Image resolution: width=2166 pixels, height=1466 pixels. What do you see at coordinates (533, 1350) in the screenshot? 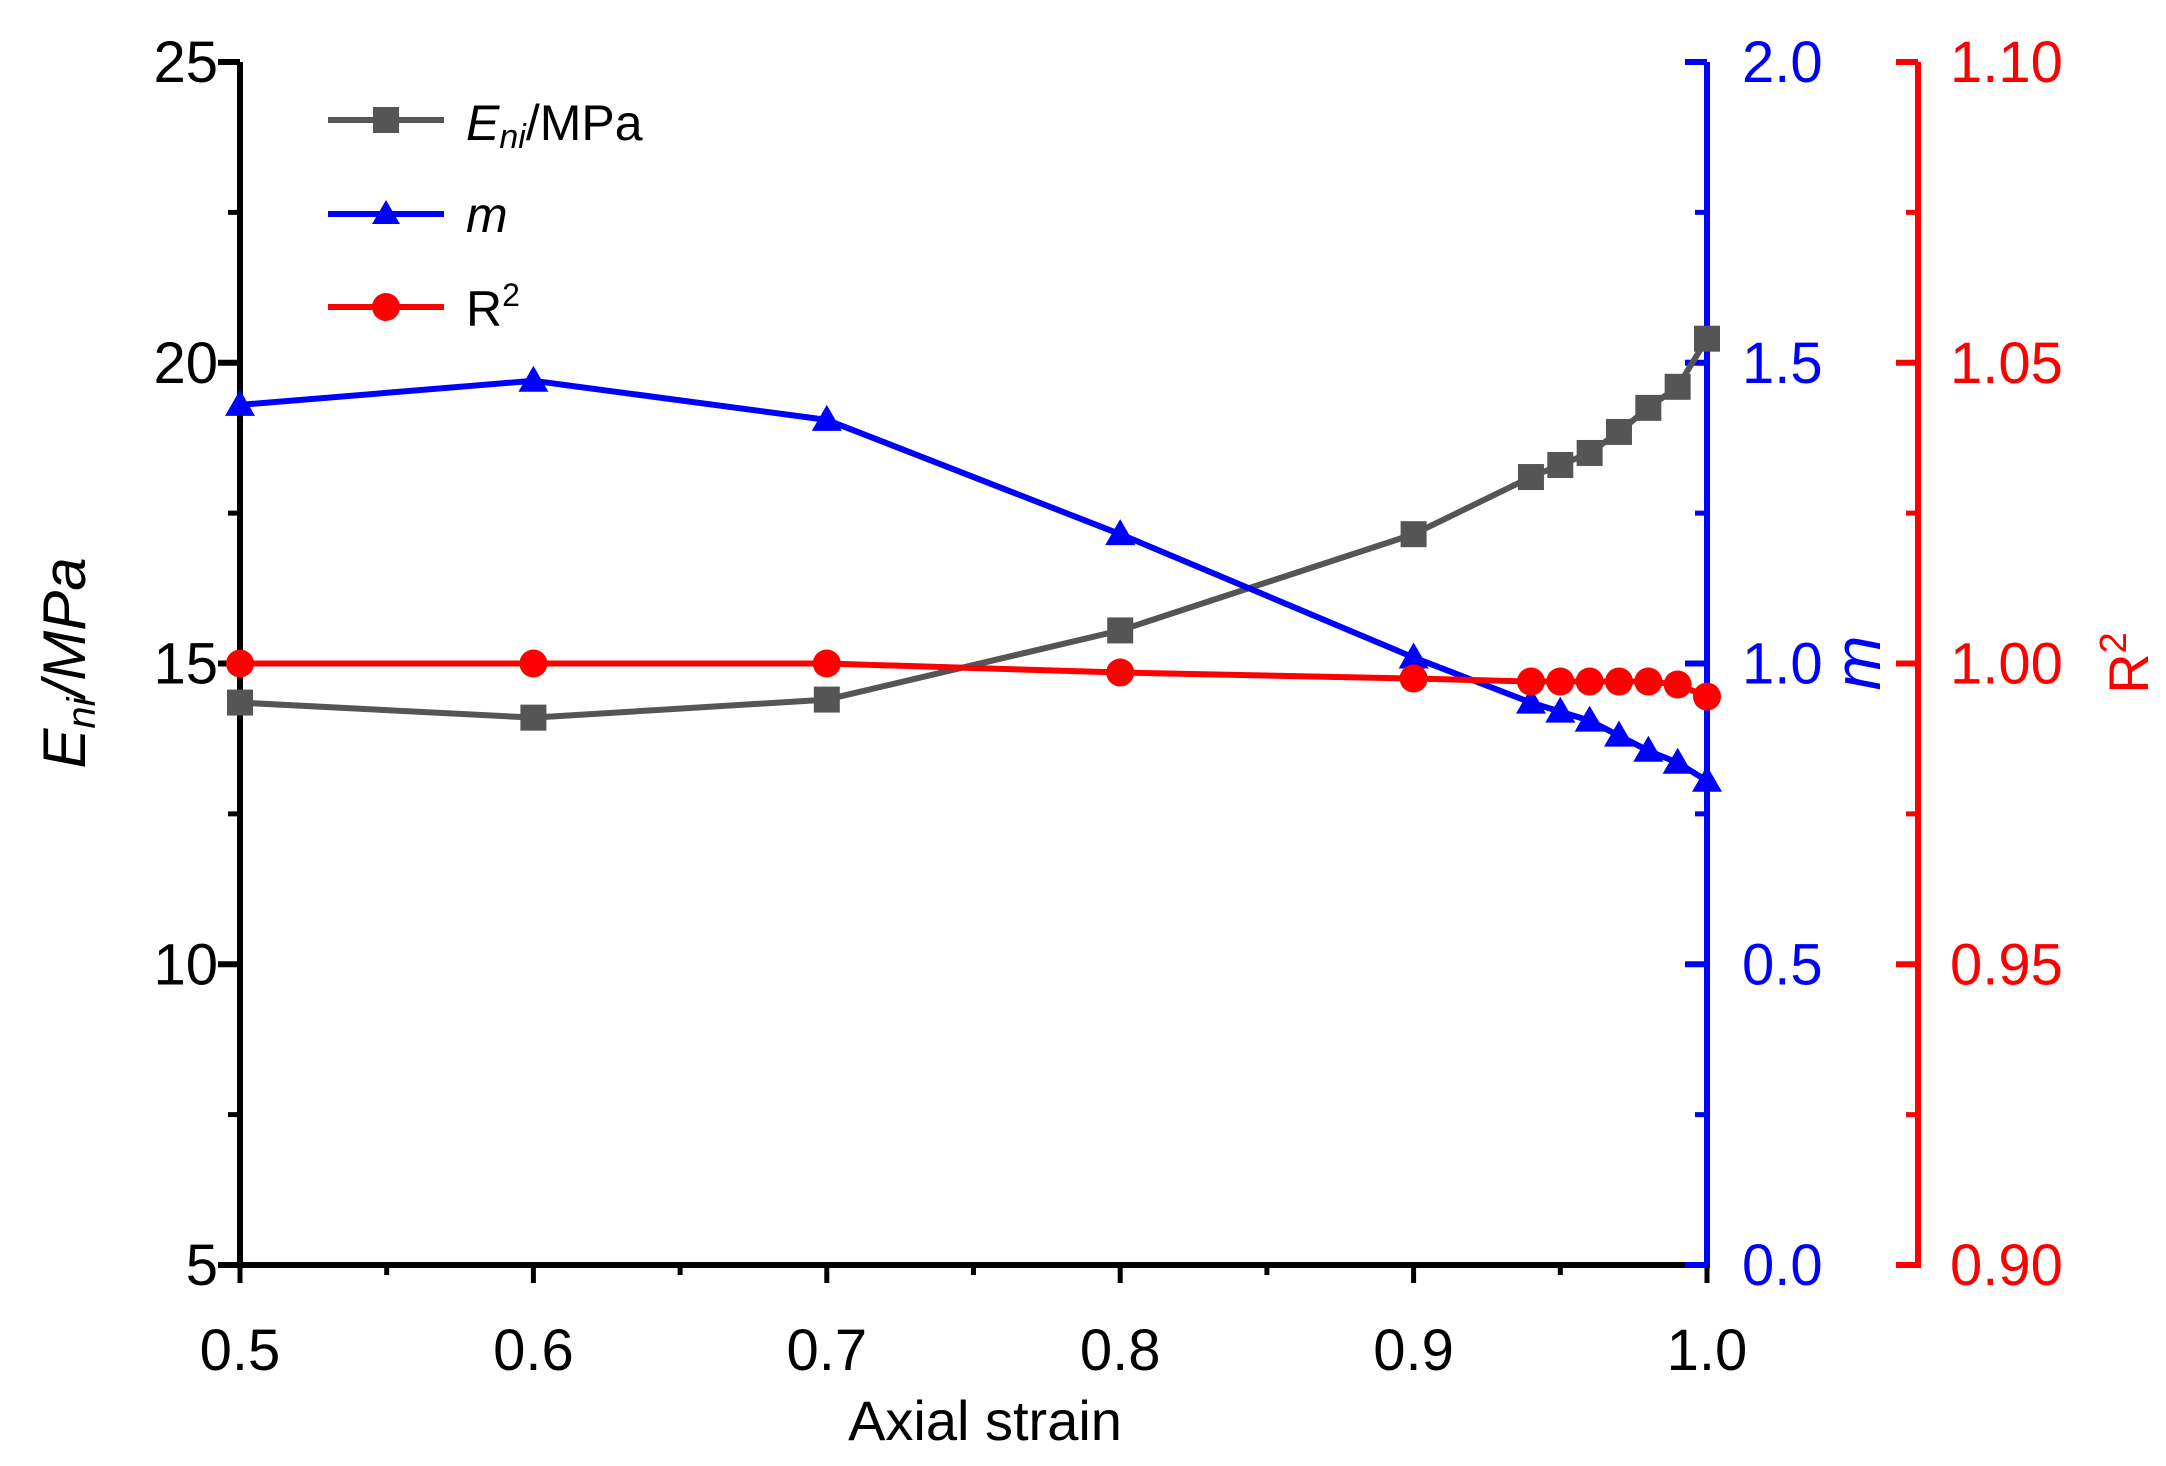
I see `x-tick-label: 0.6` at bounding box center [533, 1350].